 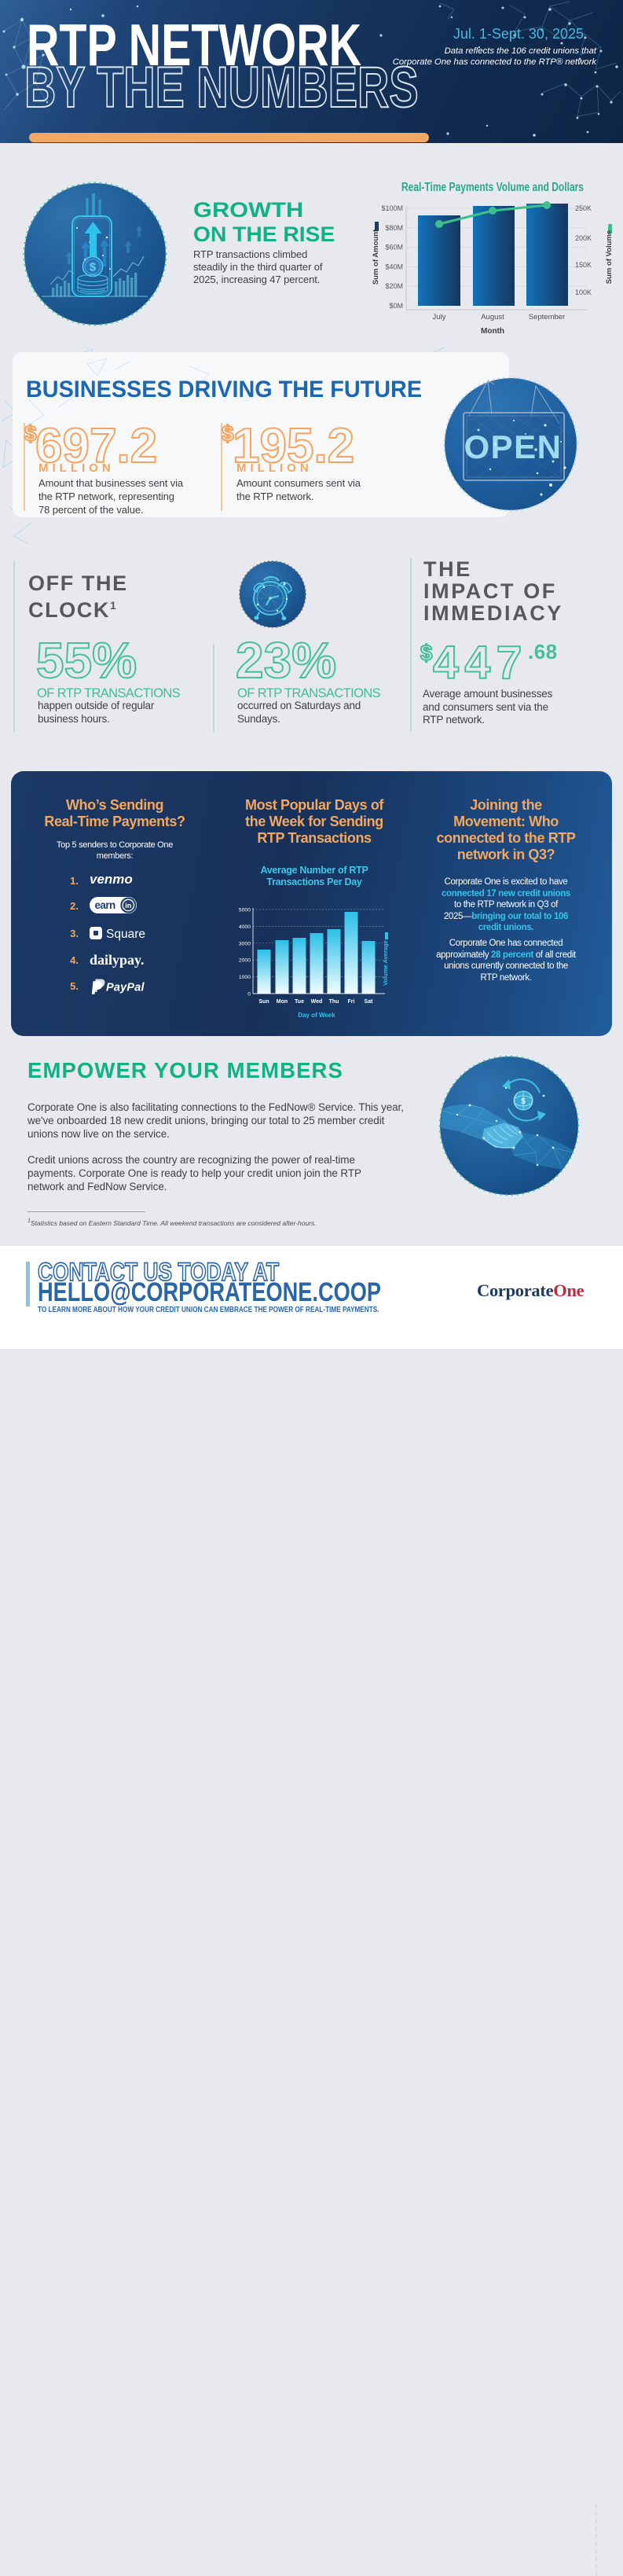 I want to click on svg-text: Day of Week, so click(x=316, y=1015).